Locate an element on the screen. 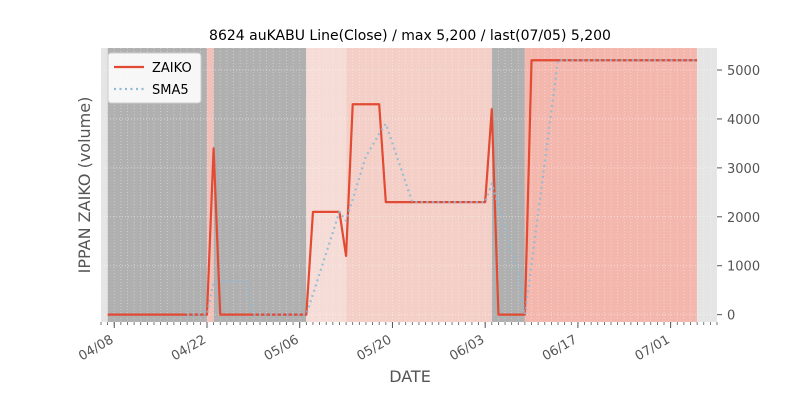 The width and height of the screenshot is (800, 400). legend-label-zaiko: ZAIKO is located at coordinates (172, 68).